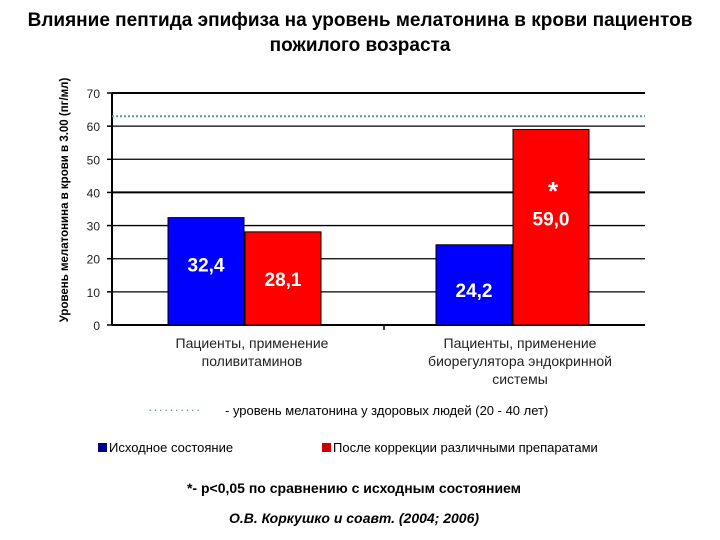  What do you see at coordinates (175, 409) in the screenshot?
I see `legend-reference-swatch: ··········` at bounding box center [175, 409].